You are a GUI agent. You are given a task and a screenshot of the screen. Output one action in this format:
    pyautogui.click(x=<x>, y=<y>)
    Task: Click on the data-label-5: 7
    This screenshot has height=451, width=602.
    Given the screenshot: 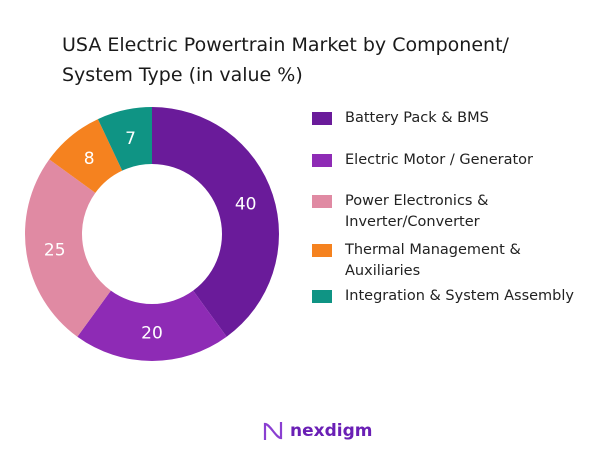 What is the action you would take?
    pyautogui.click(x=130, y=139)
    